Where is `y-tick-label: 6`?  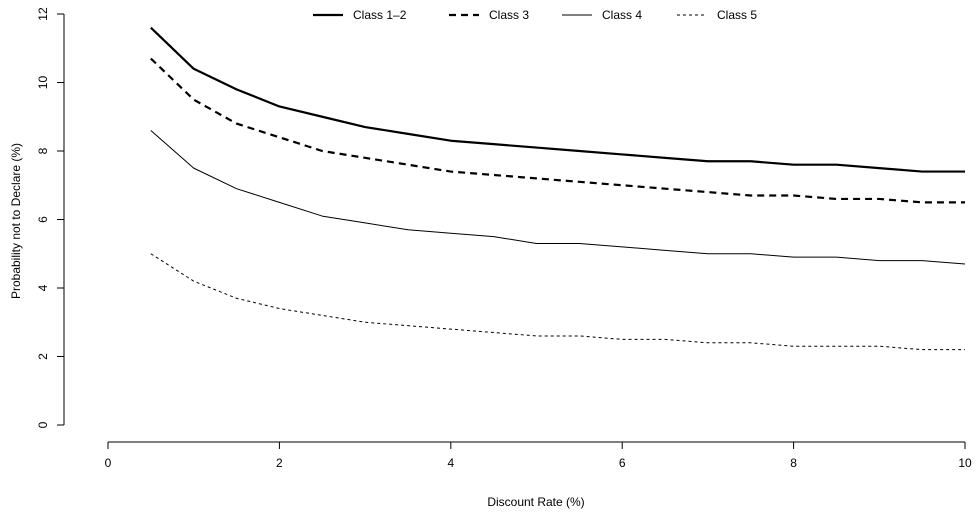 y-tick-label: 6 is located at coordinates (43, 219).